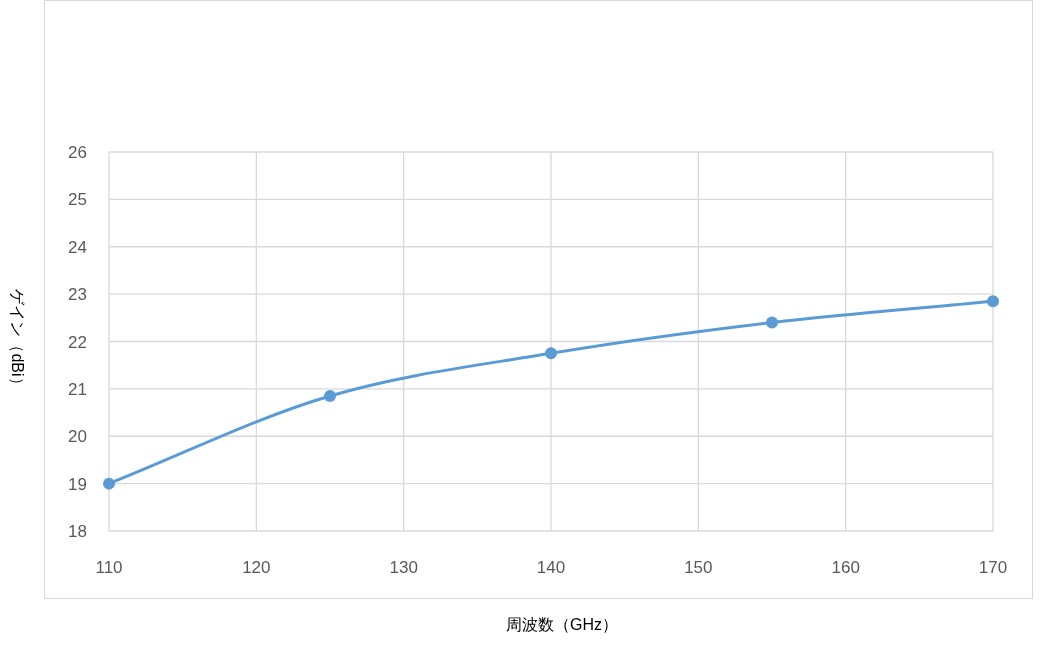 This screenshot has width=1042, height=647. I want to click on y-tick-label: 26, so click(77, 152).